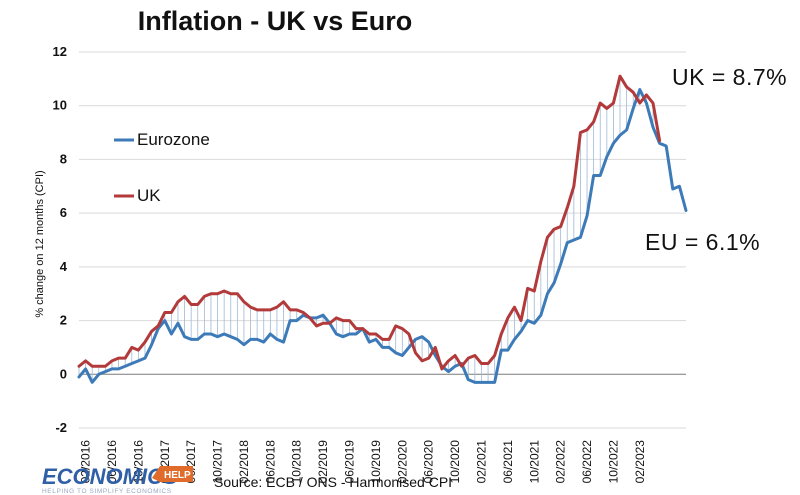  Describe the element at coordinates (297, 462) in the screenshot. I see `x-tick-label: 10/2018` at that location.